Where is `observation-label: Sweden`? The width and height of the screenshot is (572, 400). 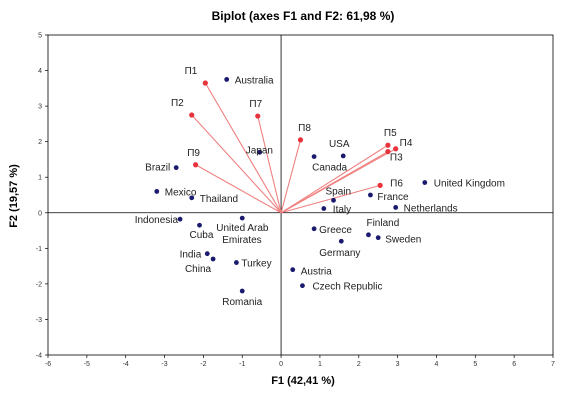
observation-label: Sweden is located at coordinates (403, 240).